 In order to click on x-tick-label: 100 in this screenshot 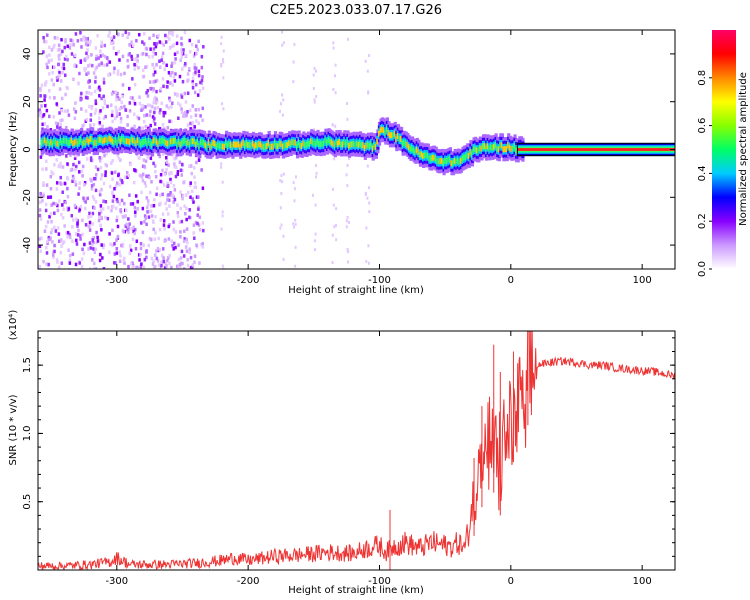, I will do `click(642, 280)`.